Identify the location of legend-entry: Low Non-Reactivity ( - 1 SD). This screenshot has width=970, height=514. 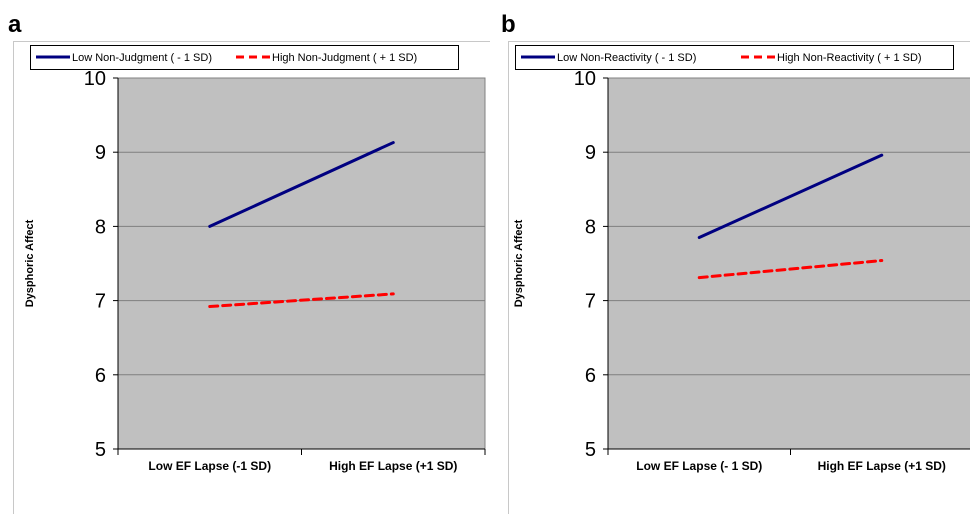
(626, 58).